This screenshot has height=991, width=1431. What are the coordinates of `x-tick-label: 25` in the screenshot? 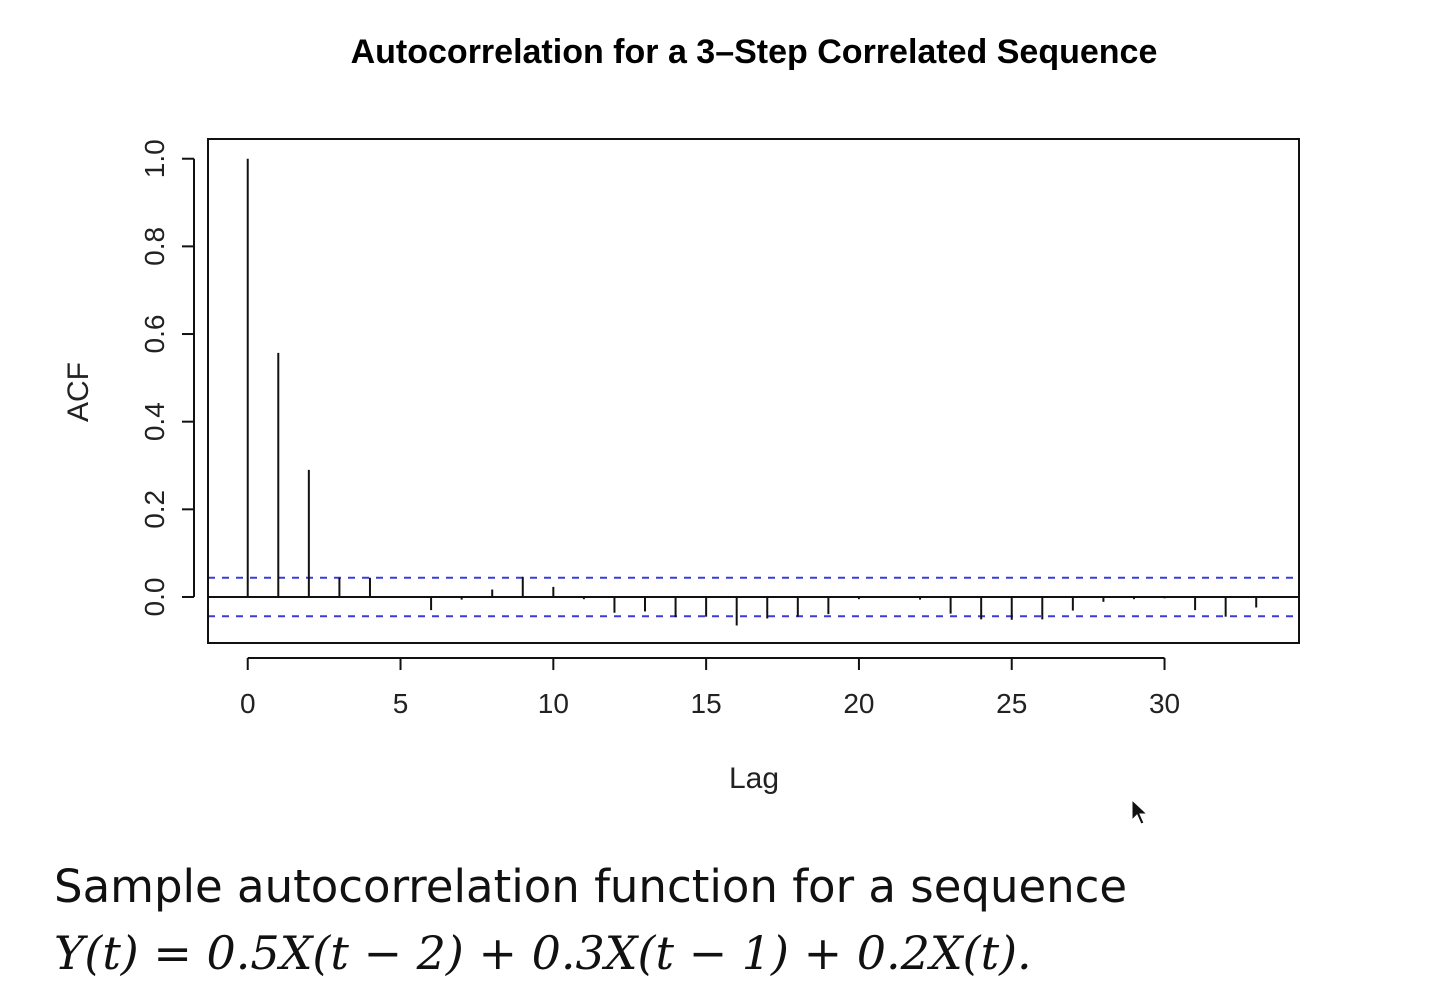 It's located at (1011, 703).